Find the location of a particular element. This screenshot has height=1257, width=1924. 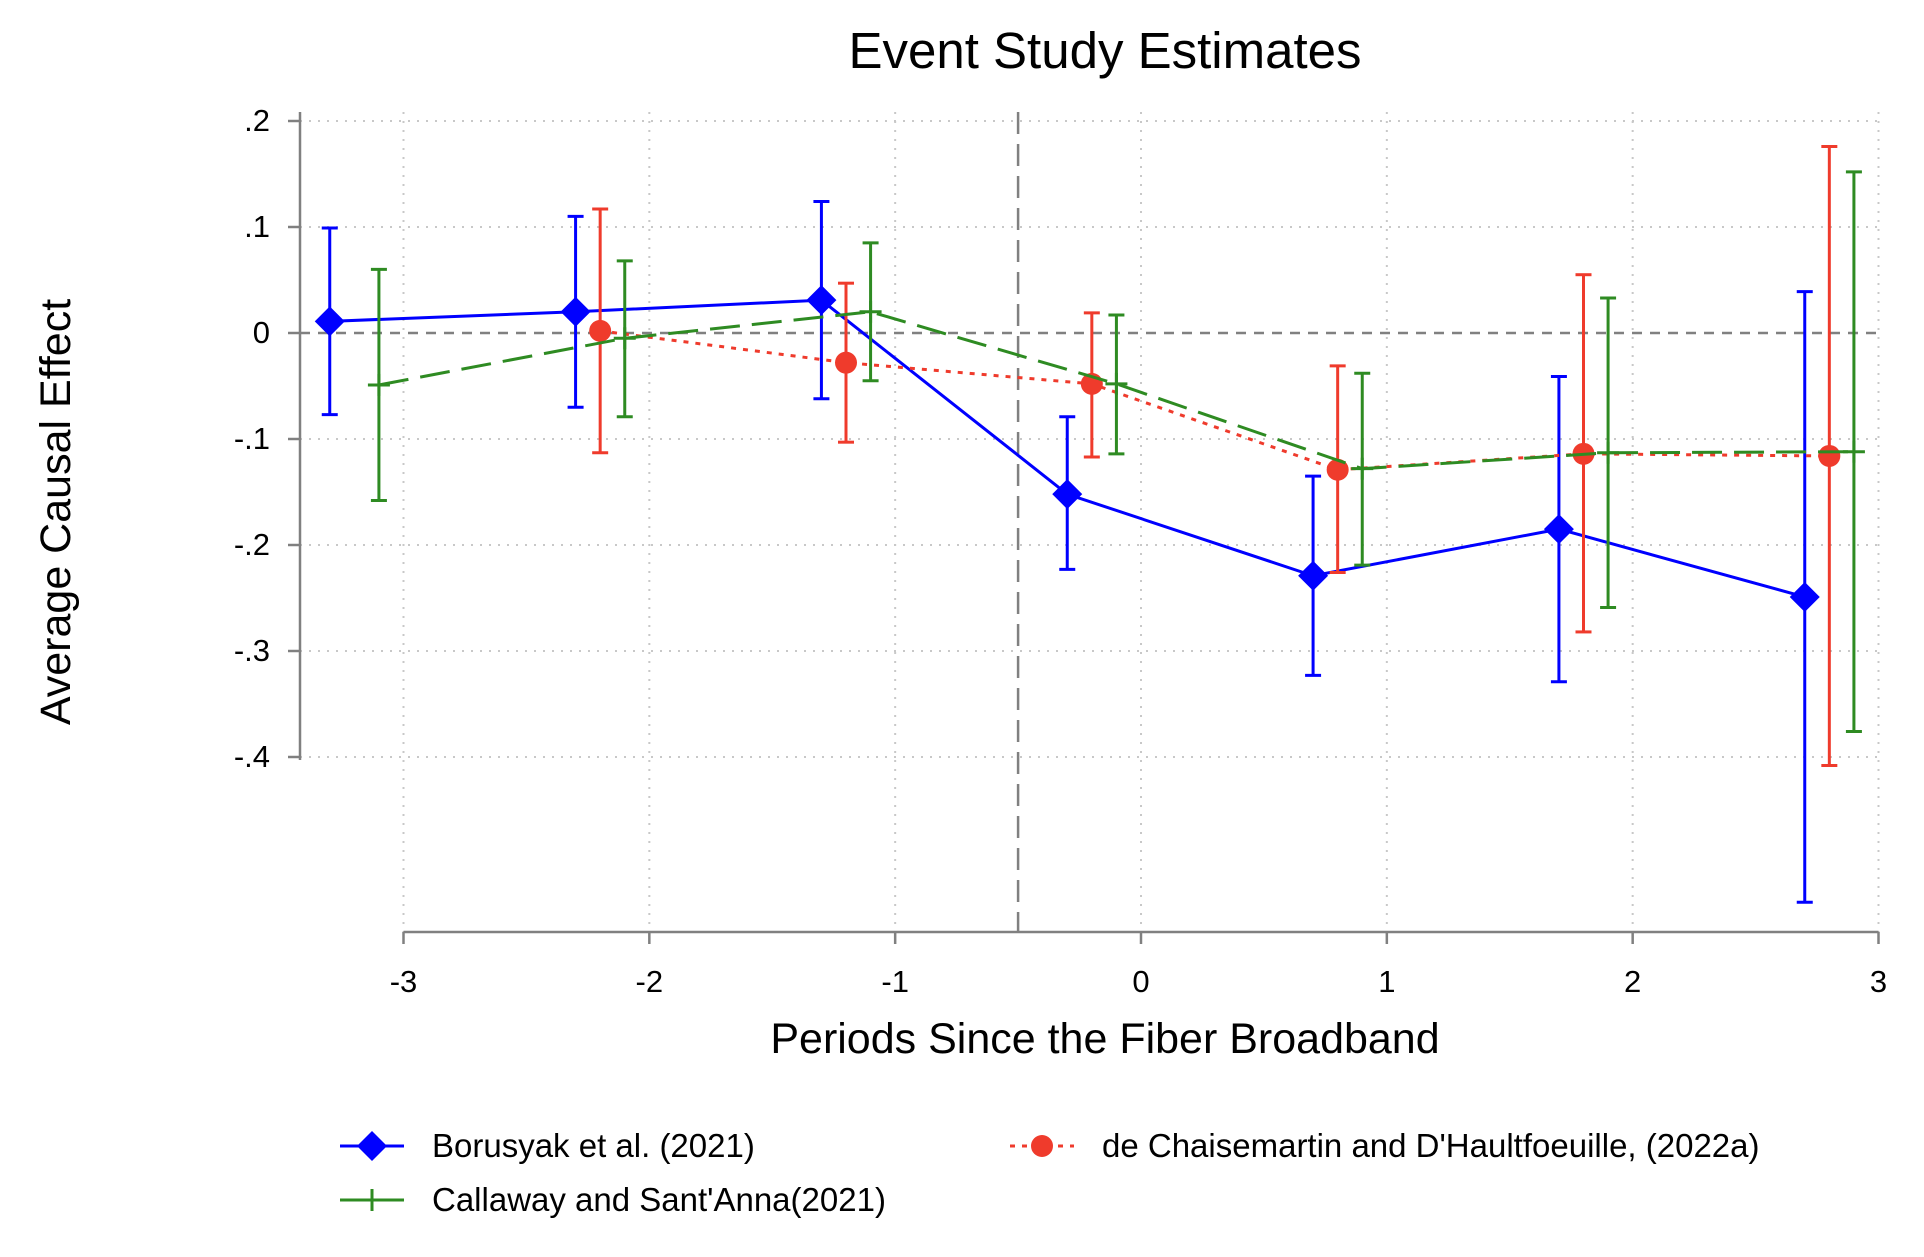

x-axis-title: Periods Since the Fiber Broadband is located at coordinates (1104, 1039).